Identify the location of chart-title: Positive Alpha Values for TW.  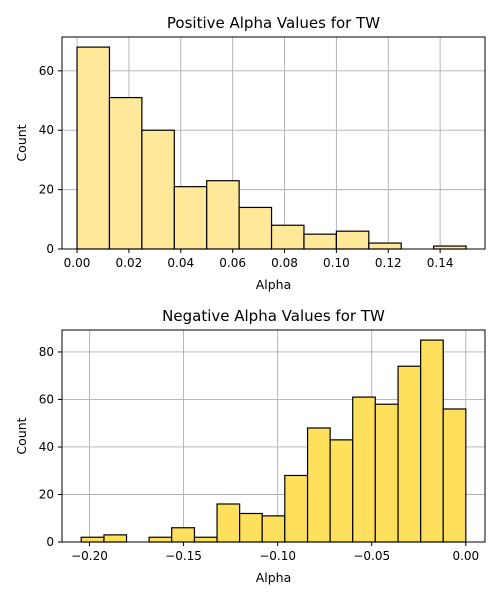
(273, 23).